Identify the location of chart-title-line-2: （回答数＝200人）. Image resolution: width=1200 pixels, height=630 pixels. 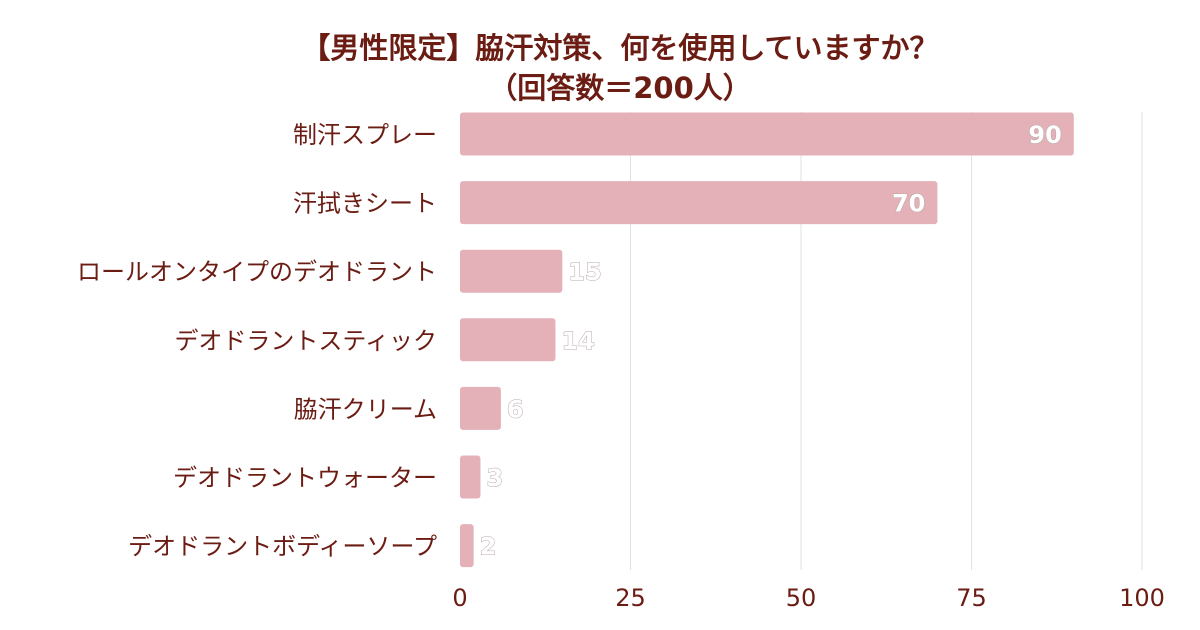
(620, 88).